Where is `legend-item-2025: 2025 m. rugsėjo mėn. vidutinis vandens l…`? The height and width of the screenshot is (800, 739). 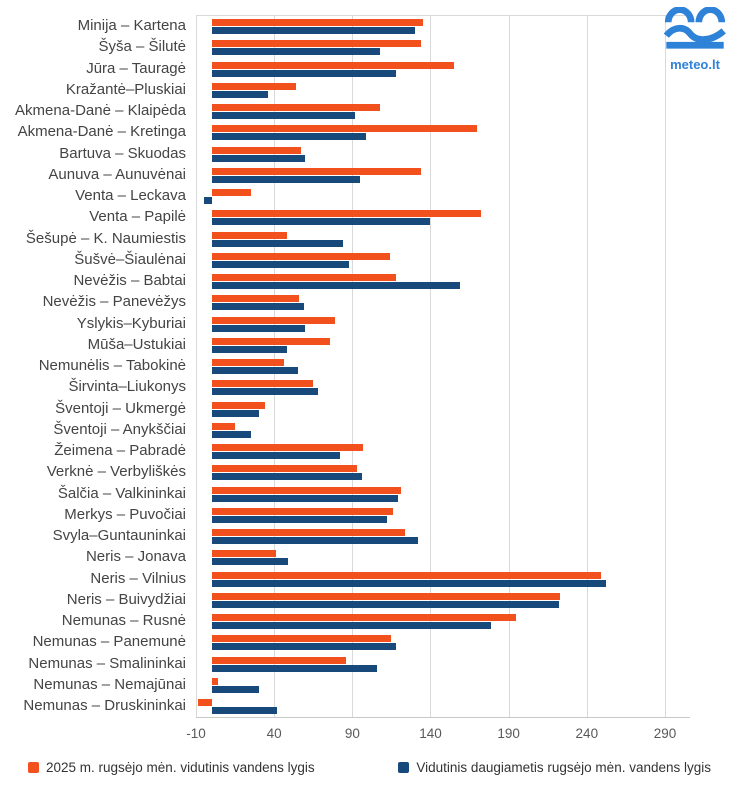
legend-item-2025: 2025 m. rugsėjo mėn. vidutinis vandens l… is located at coordinates (171, 767).